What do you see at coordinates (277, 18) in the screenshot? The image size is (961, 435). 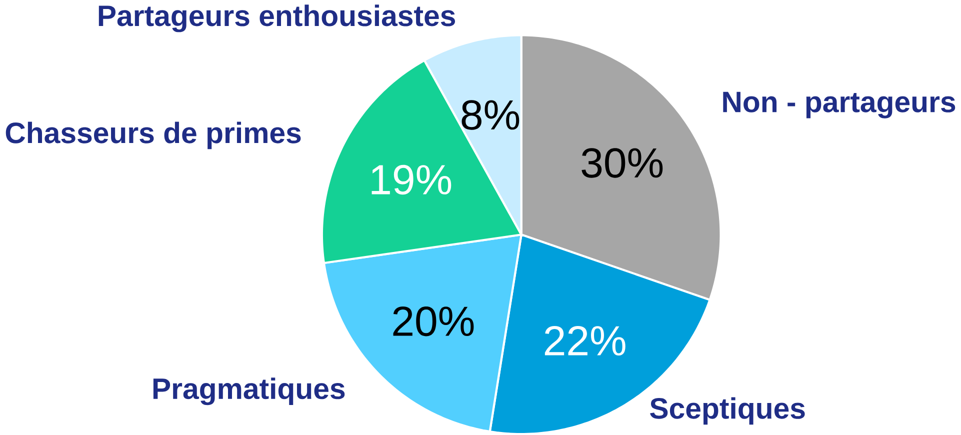 I see `slice-label: Partageurs enthousiastes` at bounding box center [277, 18].